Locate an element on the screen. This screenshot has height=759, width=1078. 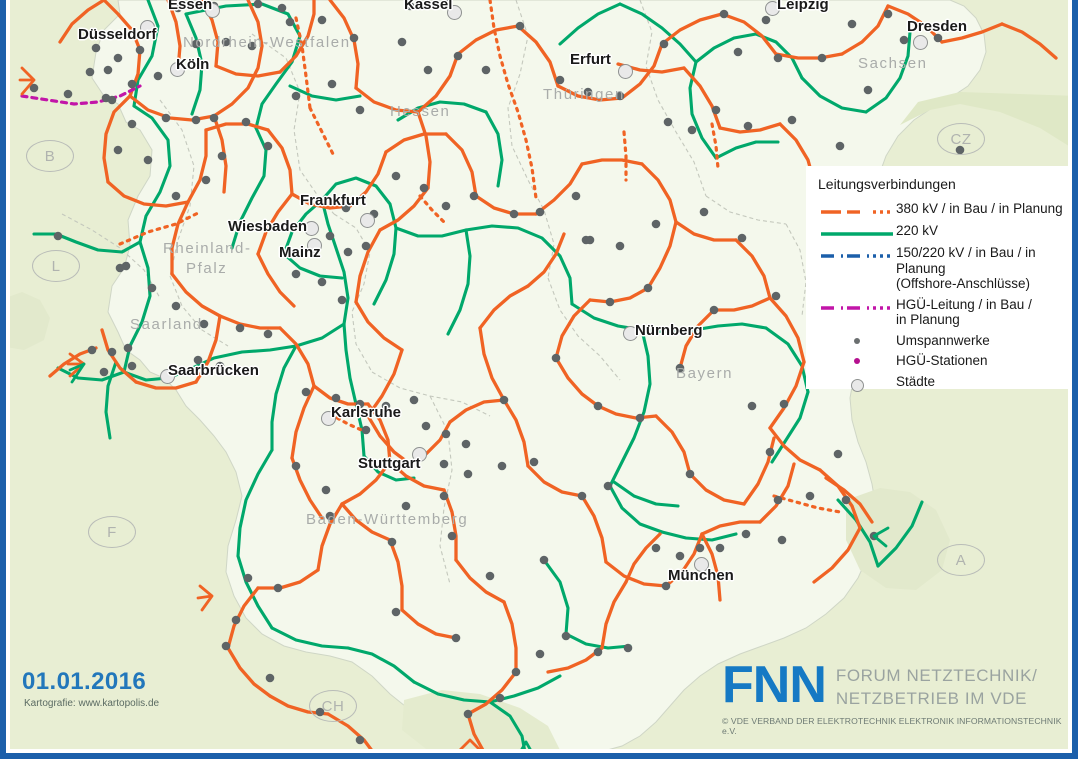
legend-label-line1: 150/220 kV / in Bau / in Planung is located at coordinates (966, 260).